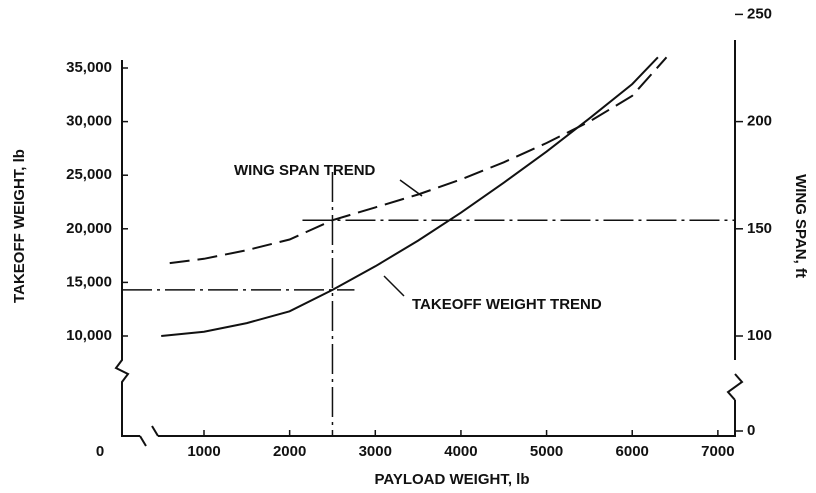 The image size is (816, 493). What do you see at coordinates (89, 174) in the screenshot?
I see `y-tick-label: 25,000` at bounding box center [89, 174].